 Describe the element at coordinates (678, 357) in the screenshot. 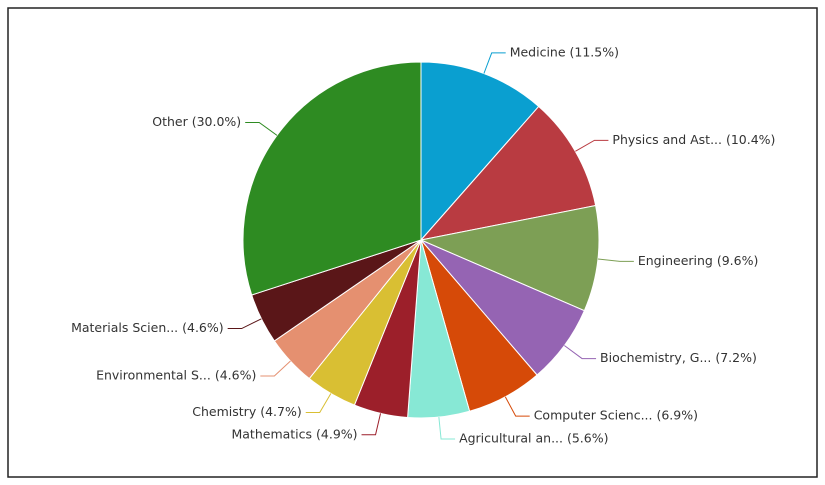

I see `slice-label: Biochemistry, G... (7.2%)` at that location.